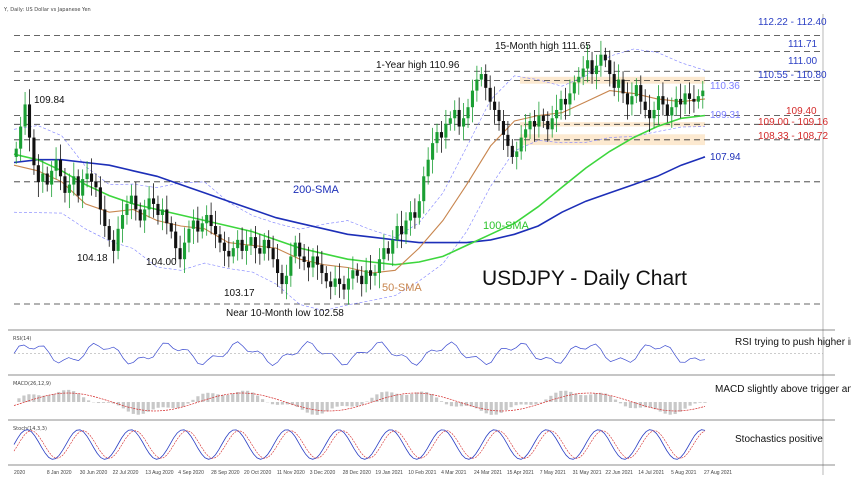 Image resolution: width=851 pixels, height=485 pixels. I want to click on support-resistance-zone, so click(612, 140).